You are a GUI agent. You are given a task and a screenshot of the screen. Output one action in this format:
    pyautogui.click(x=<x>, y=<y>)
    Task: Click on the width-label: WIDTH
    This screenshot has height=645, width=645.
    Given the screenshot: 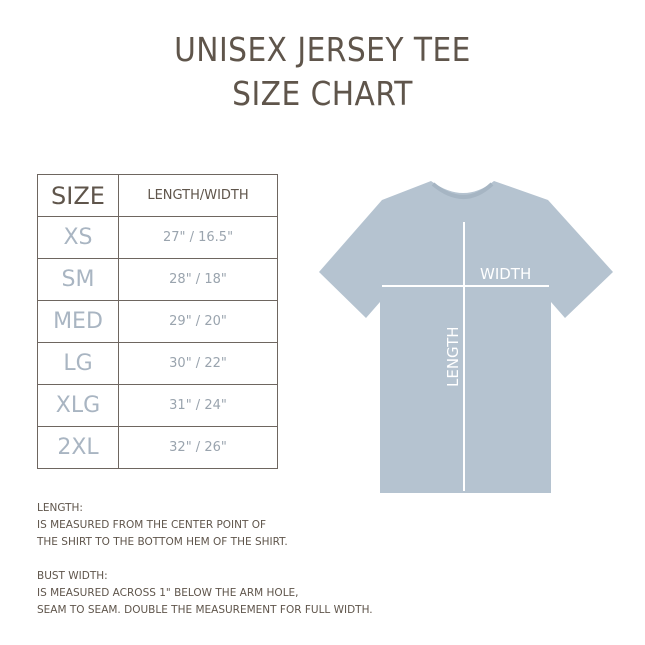 What is the action you would take?
    pyautogui.click(x=505, y=274)
    